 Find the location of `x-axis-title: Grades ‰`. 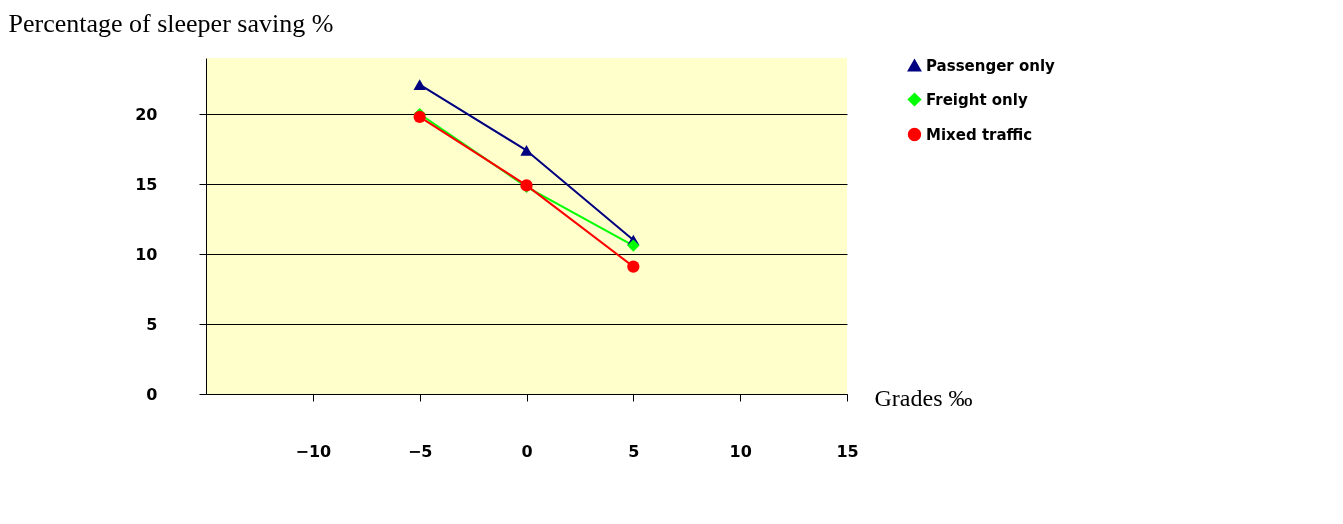

x-axis-title: Grades ‰ is located at coordinates (923, 397).